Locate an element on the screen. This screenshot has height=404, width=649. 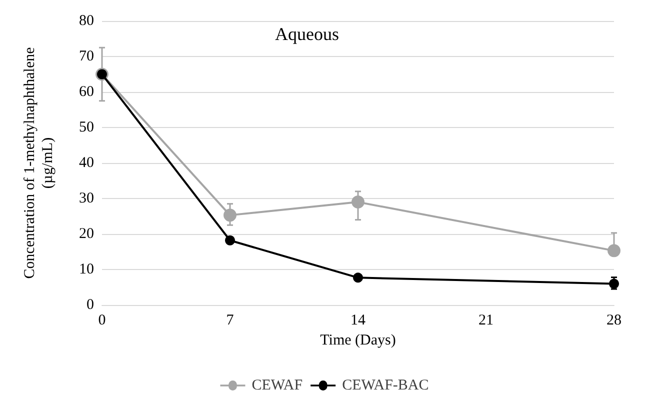
y-tick-label: 30 is located at coordinates (86, 198).